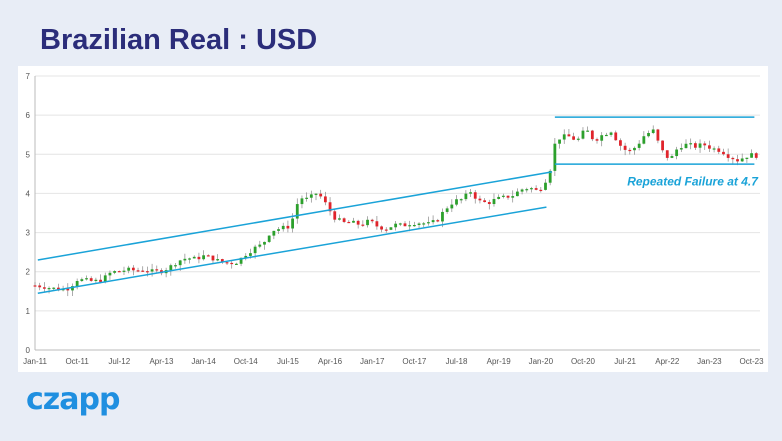 This screenshot has width=782, height=441. Describe the element at coordinates (752, 361) in the screenshot. I see `x-tick-label: Oct-23` at that location.